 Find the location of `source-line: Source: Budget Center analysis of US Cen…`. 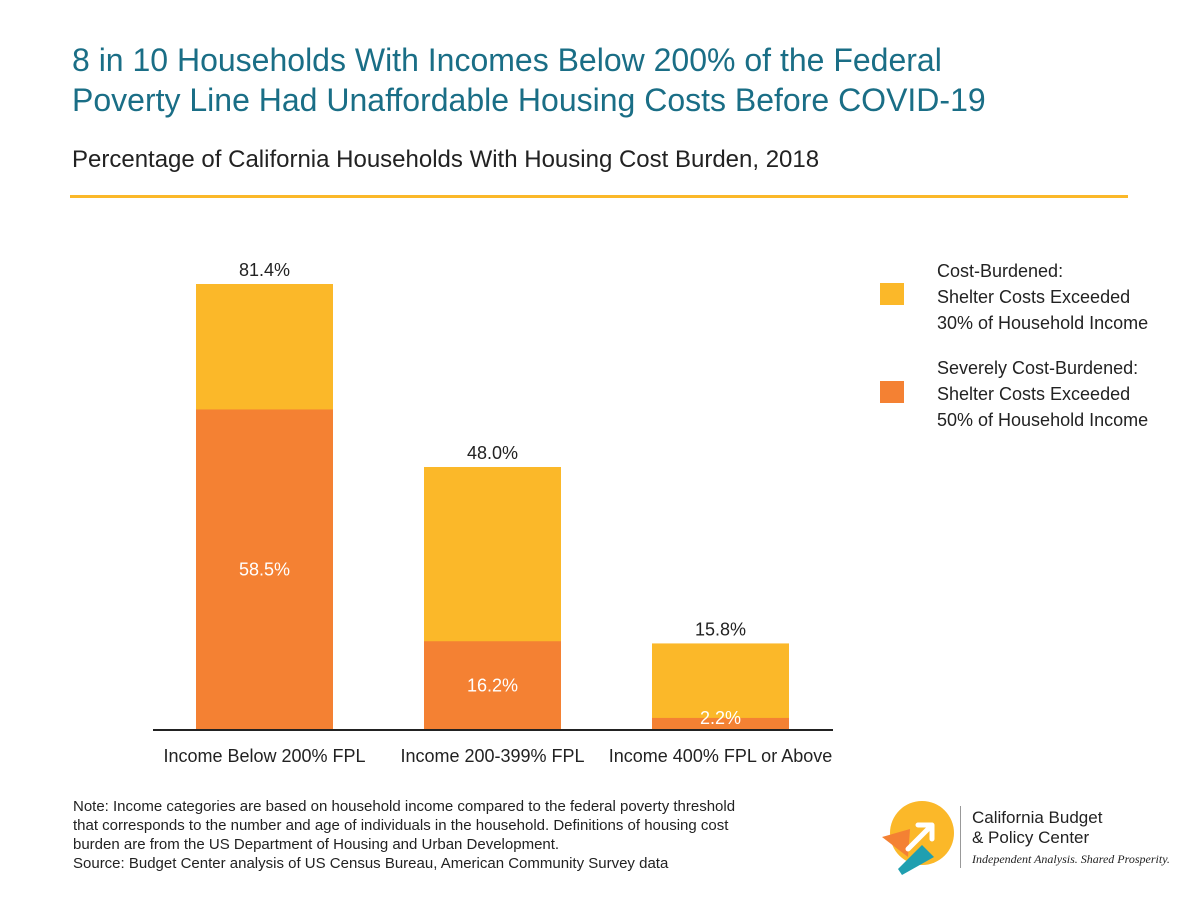

source-line: Source: Budget Center analysis of US Cen… is located at coordinates (371, 863).